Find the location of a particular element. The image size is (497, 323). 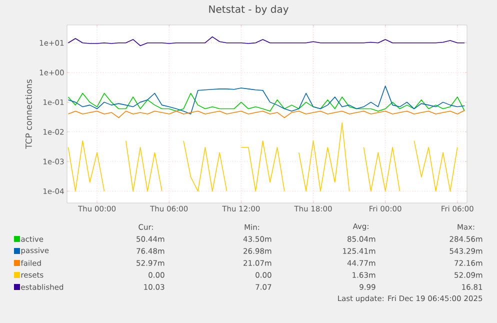

chart-title: Netstat - by day is located at coordinates (248, 10).